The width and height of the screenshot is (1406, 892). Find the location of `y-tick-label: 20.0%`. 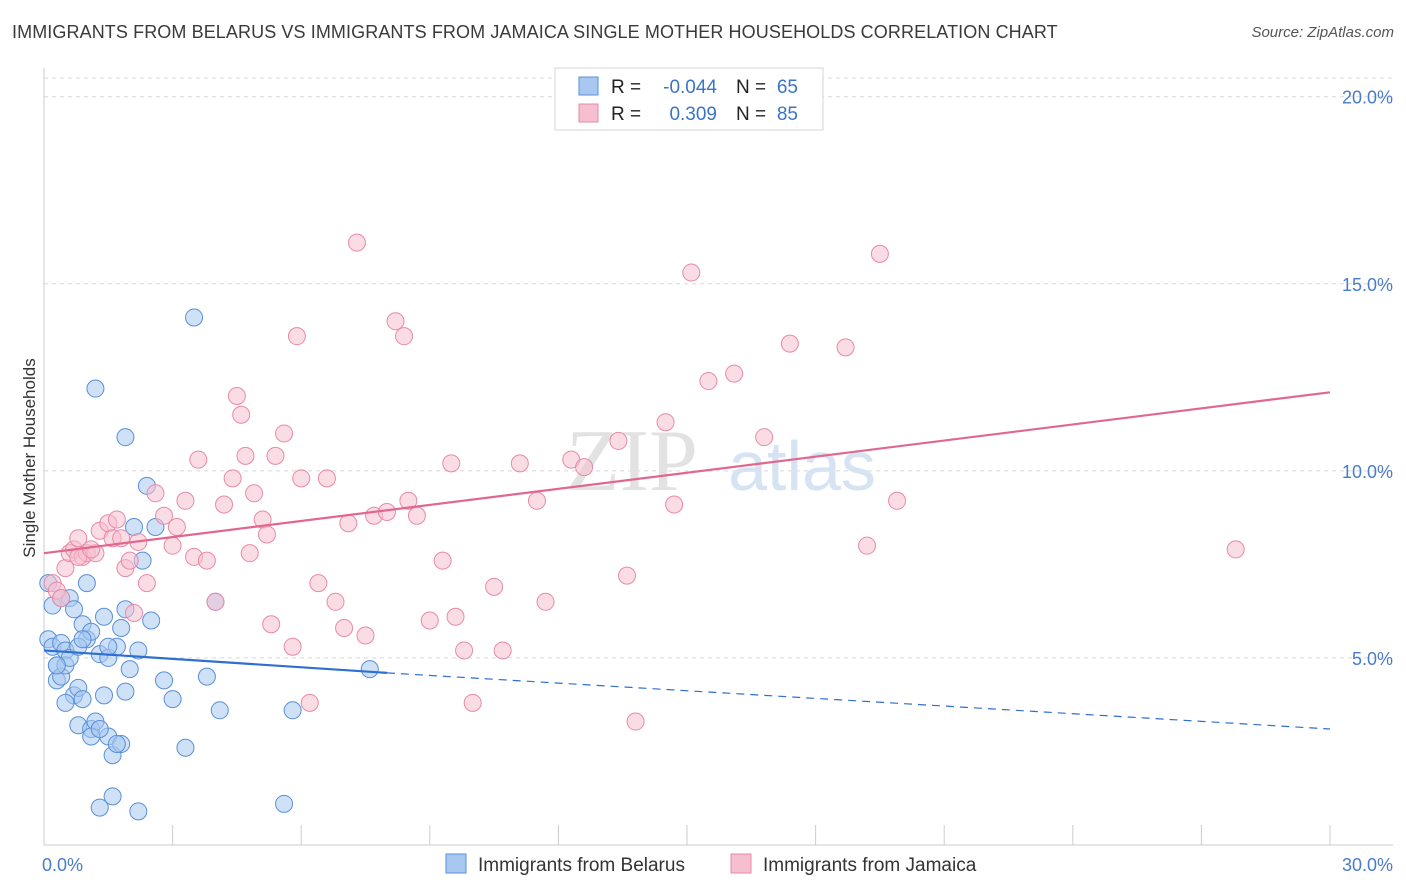

y-tick-label: 20.0% is located at coordinates (1367, 98).